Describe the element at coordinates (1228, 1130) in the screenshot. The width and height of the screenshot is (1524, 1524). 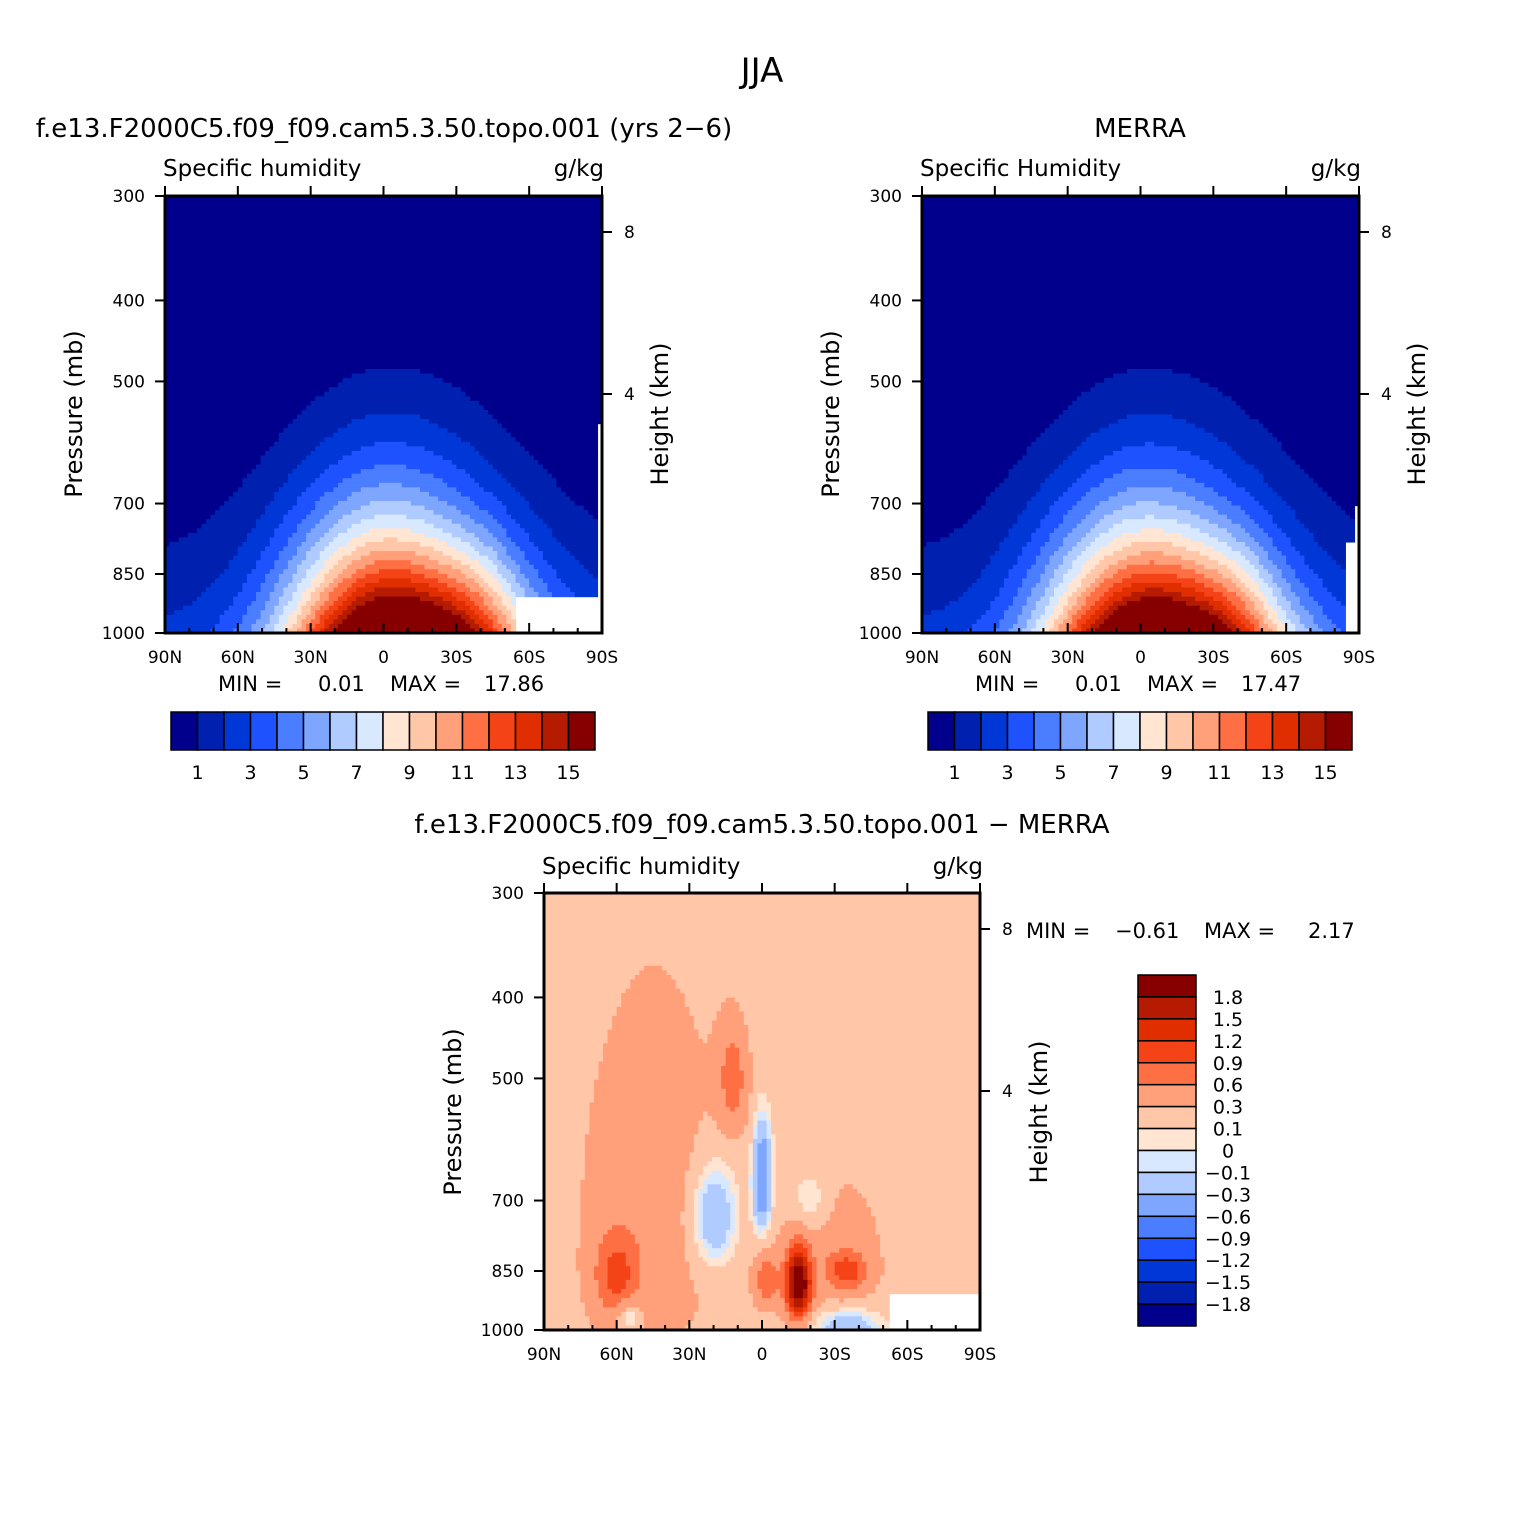
I see `colorbar-label: 0.1` at that location.